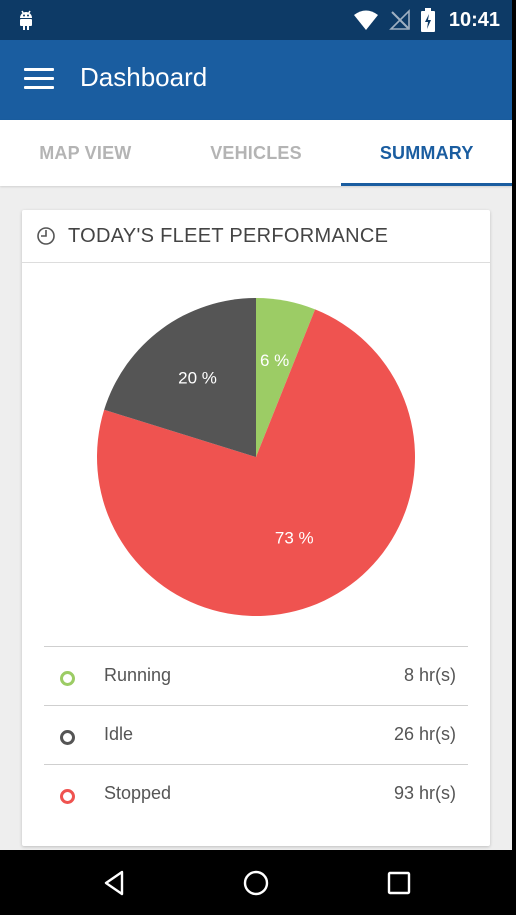  I want to click on legend-row-running: Running 8 hr(s), so click(256, 675).